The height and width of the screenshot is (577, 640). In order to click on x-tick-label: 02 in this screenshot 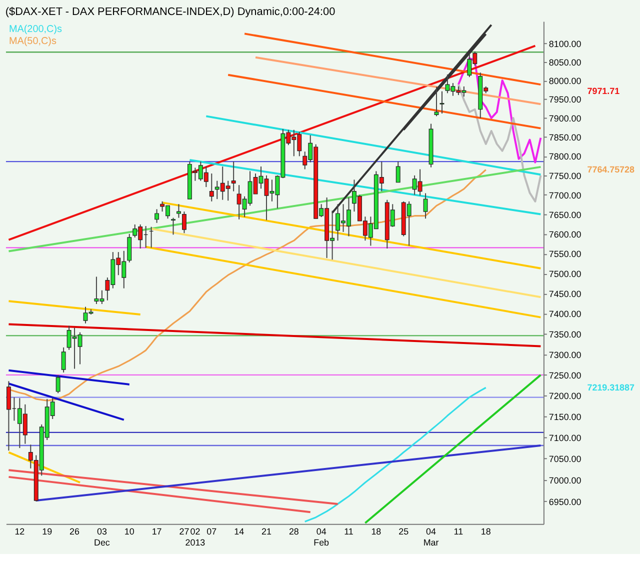, I will do `click(195, 531)`.